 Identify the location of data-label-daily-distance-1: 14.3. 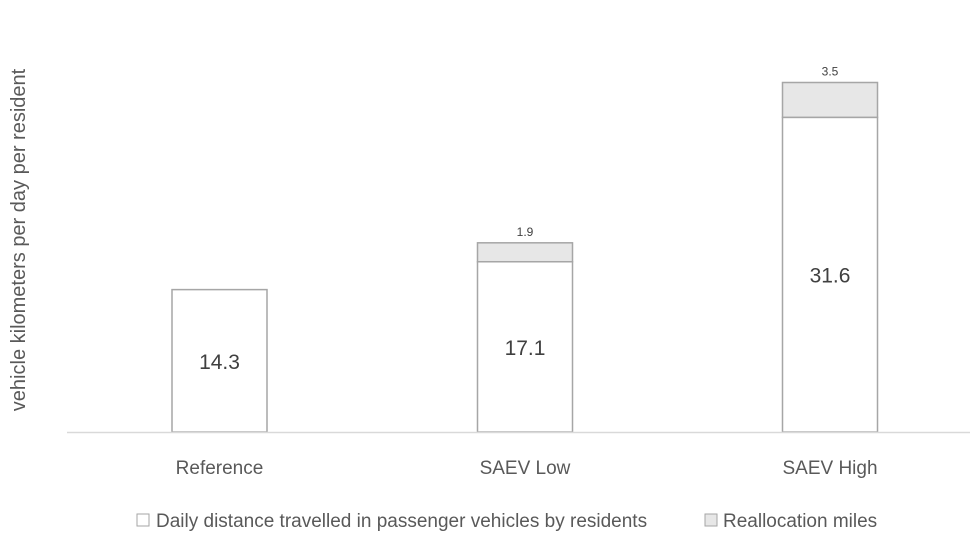
(219, 362).